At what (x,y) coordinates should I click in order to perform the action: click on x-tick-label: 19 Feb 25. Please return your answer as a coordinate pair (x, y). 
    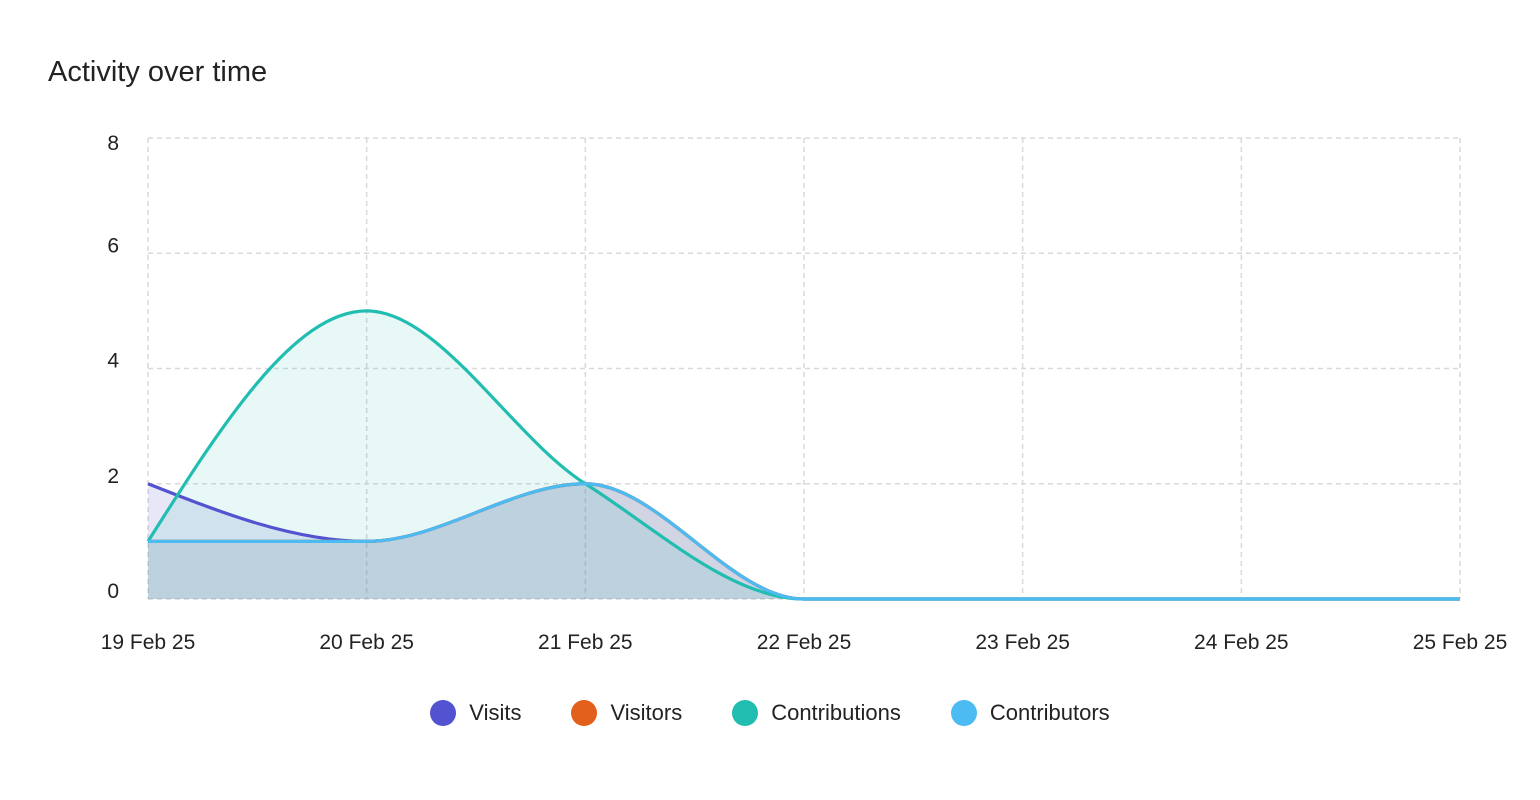
    Looking at the image, I should click on (148, 642).